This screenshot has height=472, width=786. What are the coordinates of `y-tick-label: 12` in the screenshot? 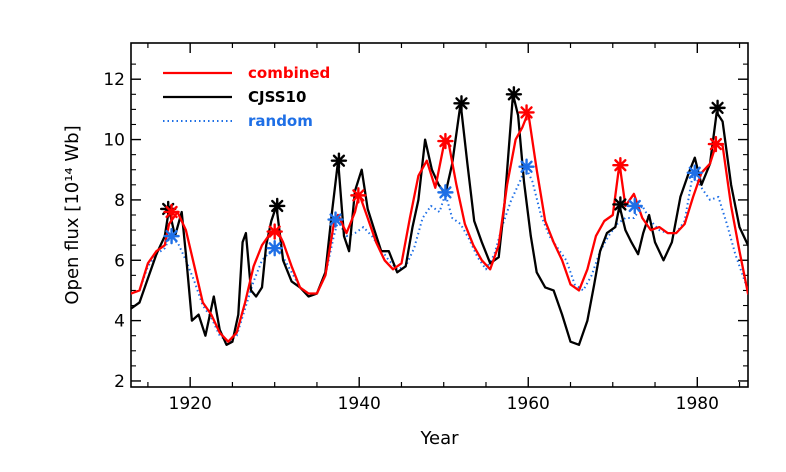 It's located at (114, 80).